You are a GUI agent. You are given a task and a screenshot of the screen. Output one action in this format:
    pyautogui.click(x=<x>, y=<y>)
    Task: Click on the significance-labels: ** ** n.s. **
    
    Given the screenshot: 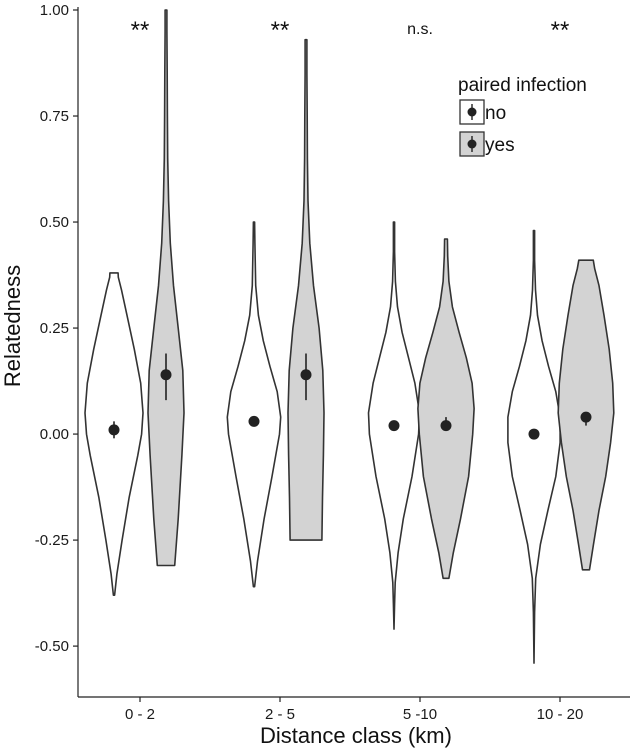 What is the action you would take?
    pyautogui.click(x=350, y=30)
    